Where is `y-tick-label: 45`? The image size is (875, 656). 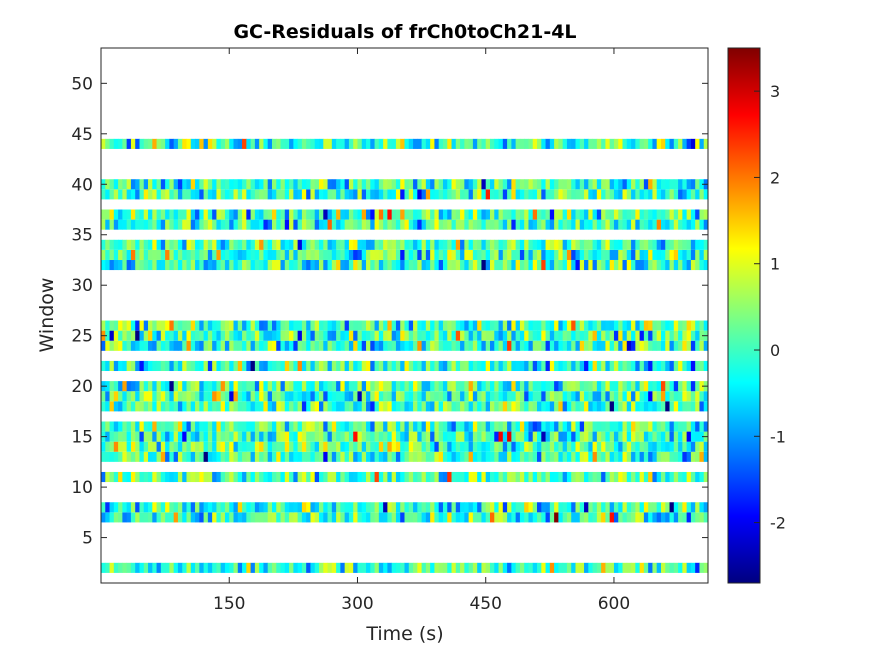 y-tick-label: 45 is located at coordinates (82, 135).